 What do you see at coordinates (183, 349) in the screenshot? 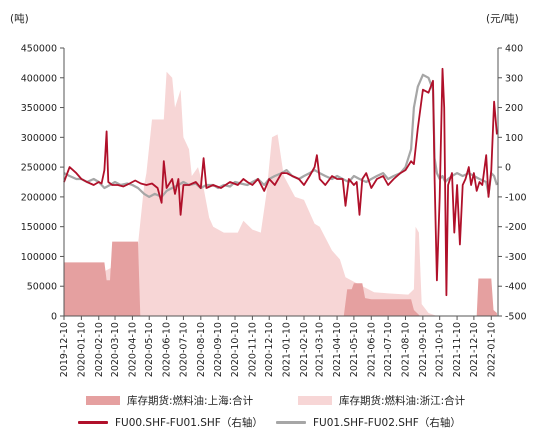
I see `x-tick-label: 2020-07-10` at bounding box center [183, 349].